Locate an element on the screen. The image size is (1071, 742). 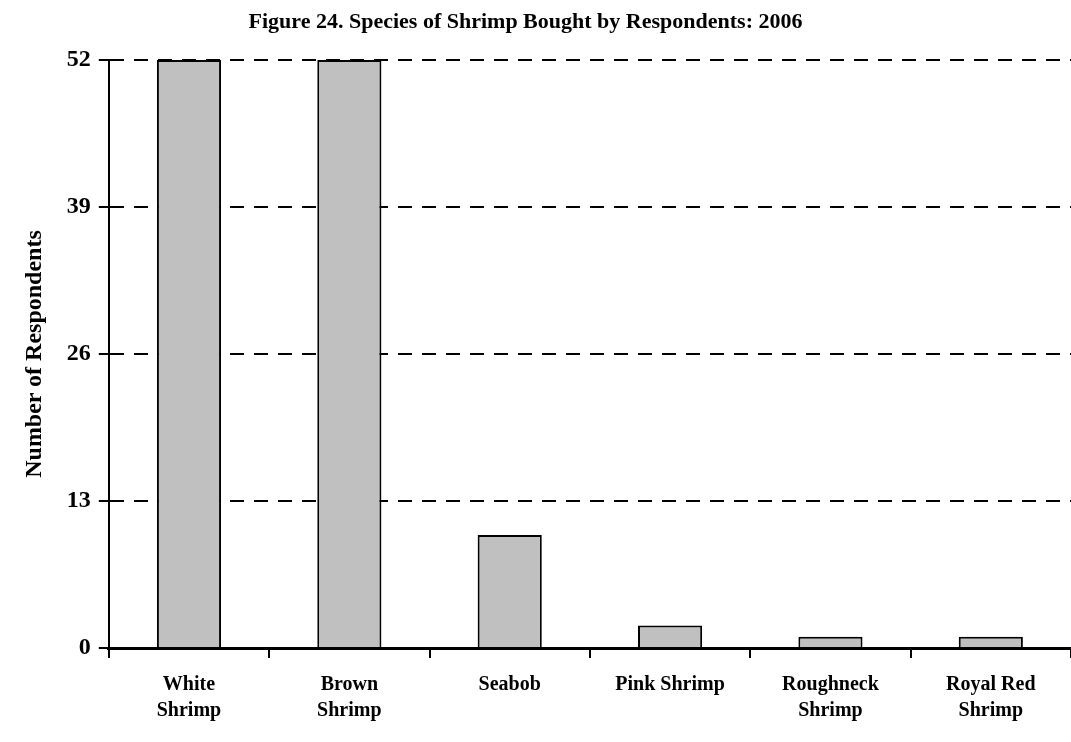
x-tick-label: Roughneck Shrimp is located at coordinates (831, 697).